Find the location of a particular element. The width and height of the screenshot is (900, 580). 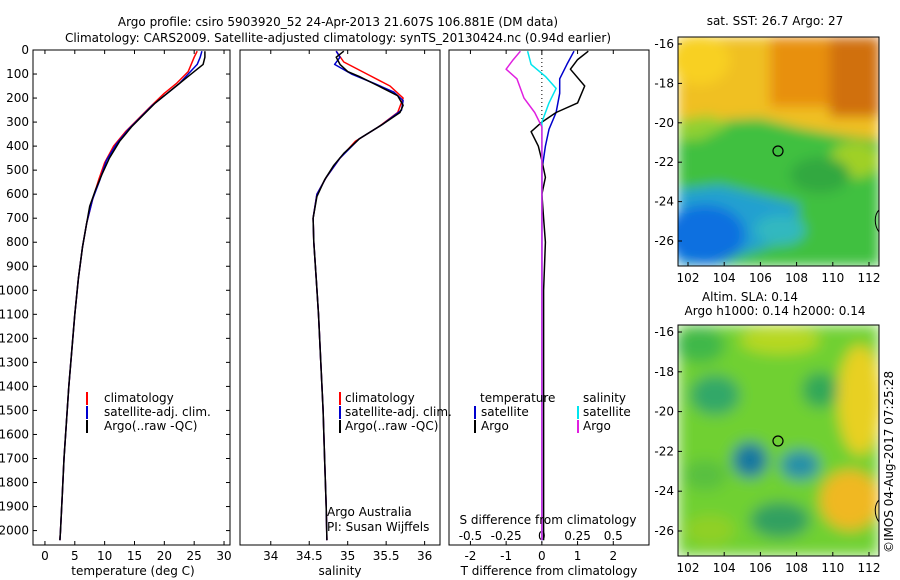

map-y-tick-label: -26 is located at coordinates (664, 241).